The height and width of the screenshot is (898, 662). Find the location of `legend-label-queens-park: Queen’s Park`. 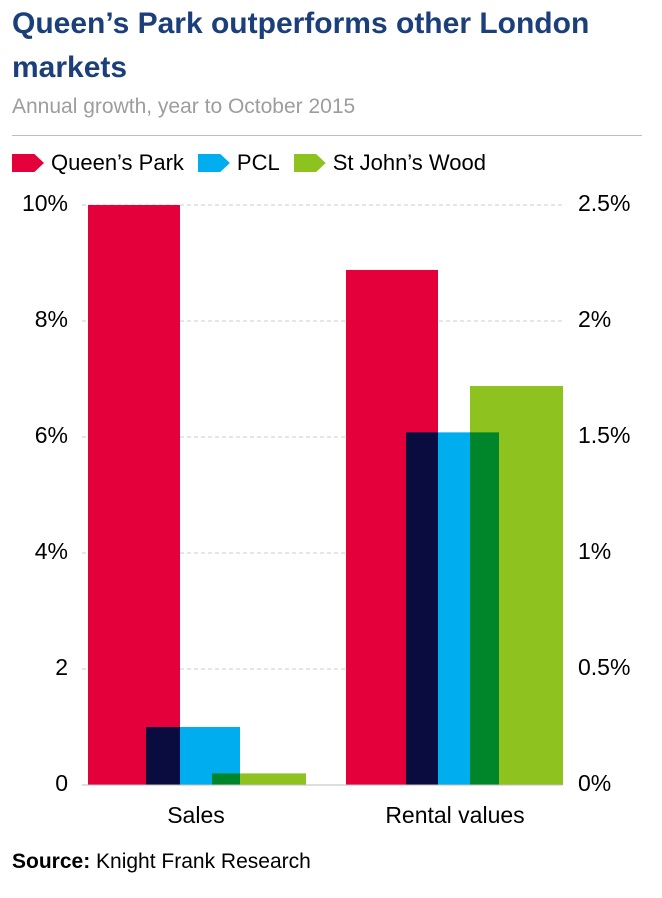

legend-label-queens-park: Queen’s Park is located at coordinates (117, 162).